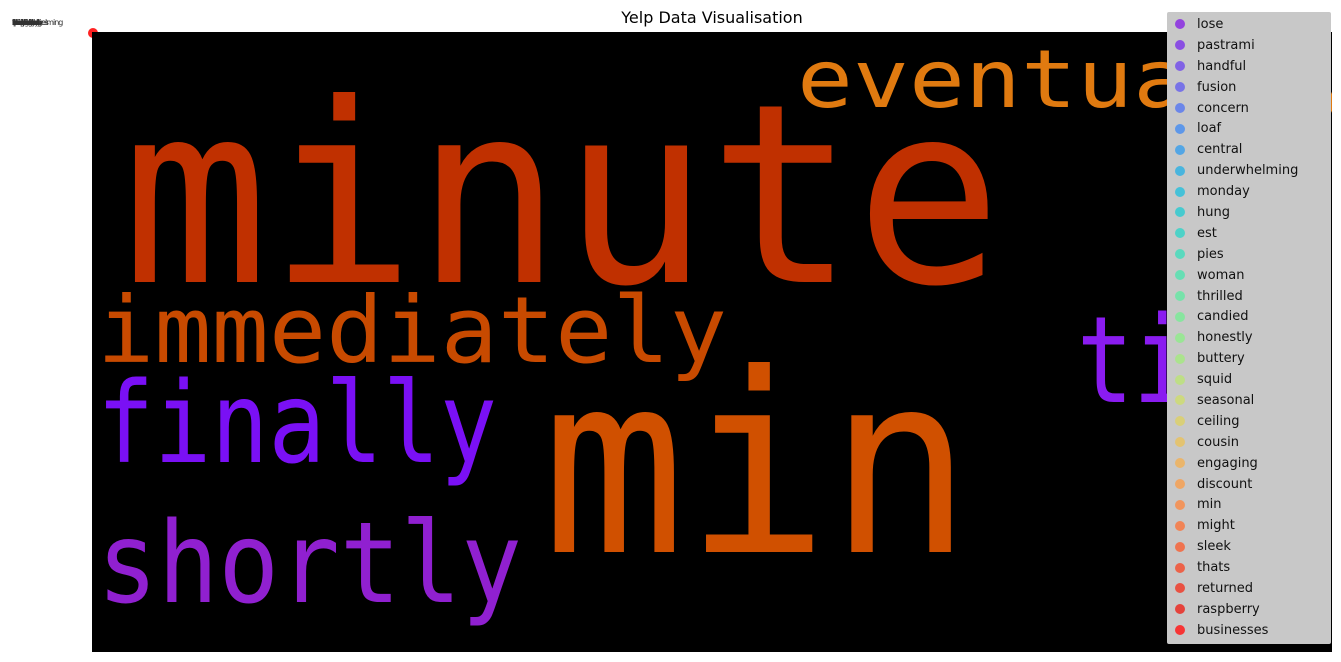 The image size is (1341, 662). Describe the element at coordinates (1221, 359) in the screenshot. I see `legend-label: buttery` at that location.